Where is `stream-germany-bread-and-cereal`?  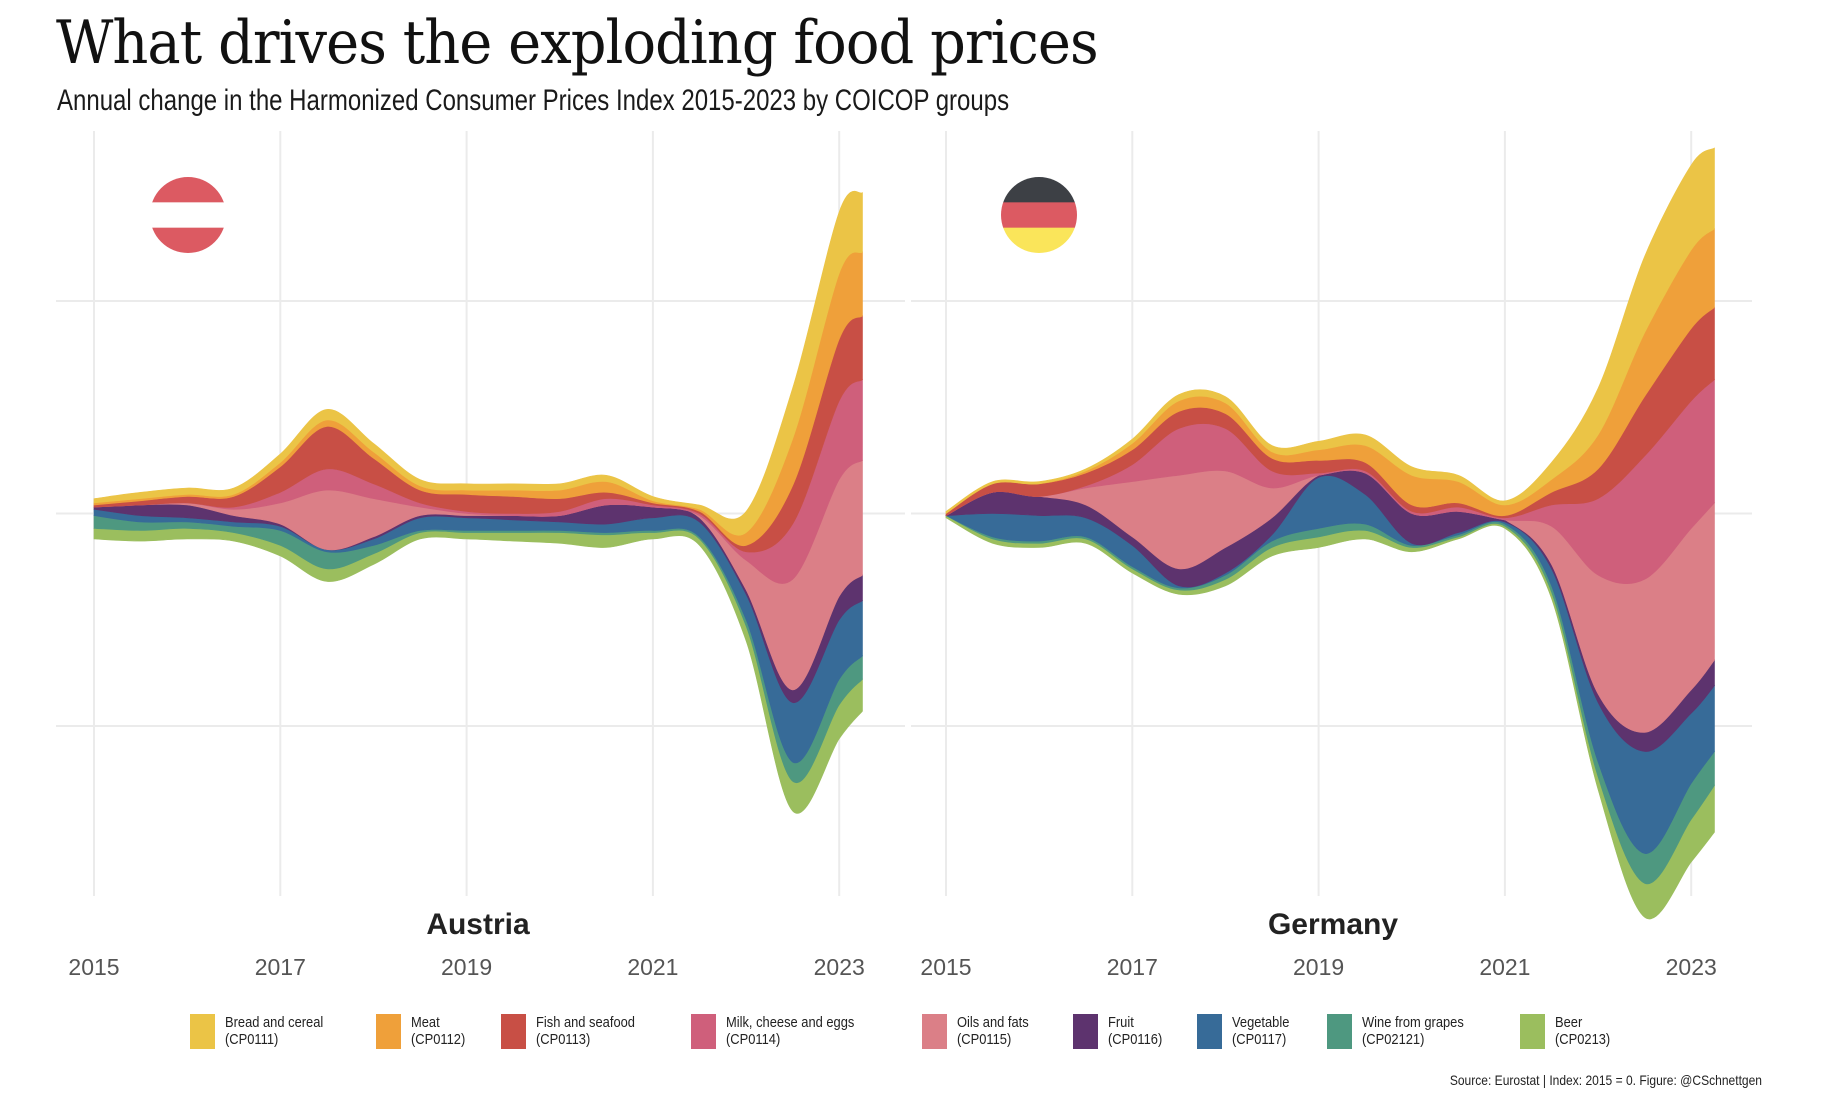
stream-germany-bread-and-cereal is located at coordinates (1330, 331).